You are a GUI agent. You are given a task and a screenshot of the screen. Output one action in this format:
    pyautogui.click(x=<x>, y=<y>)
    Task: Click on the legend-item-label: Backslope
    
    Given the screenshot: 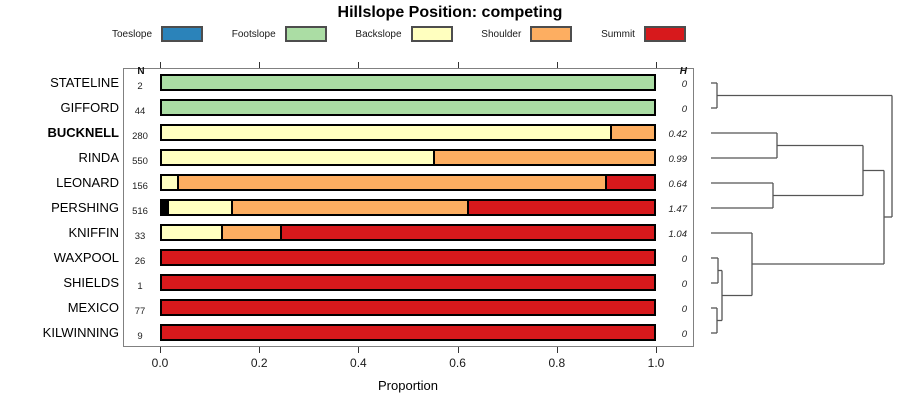 What is the action you would take?
    pyautogui.click(x=378, y=34)
    